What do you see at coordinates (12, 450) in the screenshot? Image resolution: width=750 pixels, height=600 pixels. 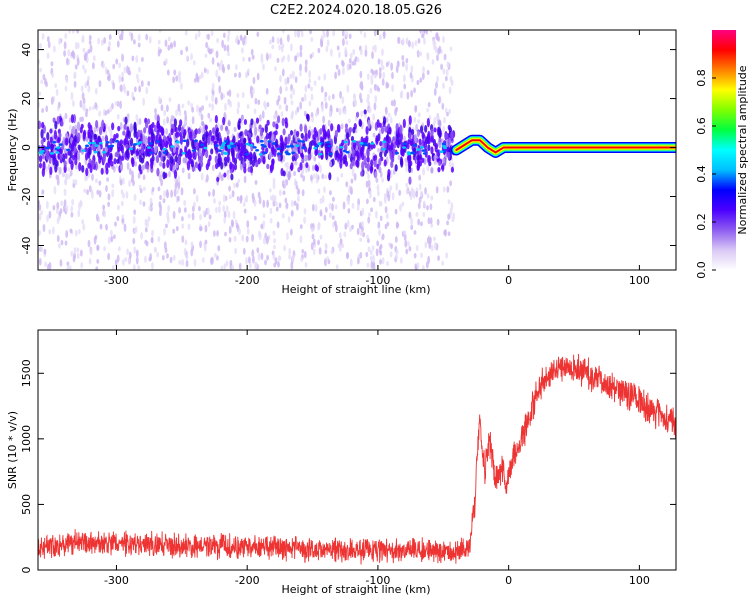 I see `snr-y-axis-label: SNR (10 * v/v)` at bounding box center [12, 450].